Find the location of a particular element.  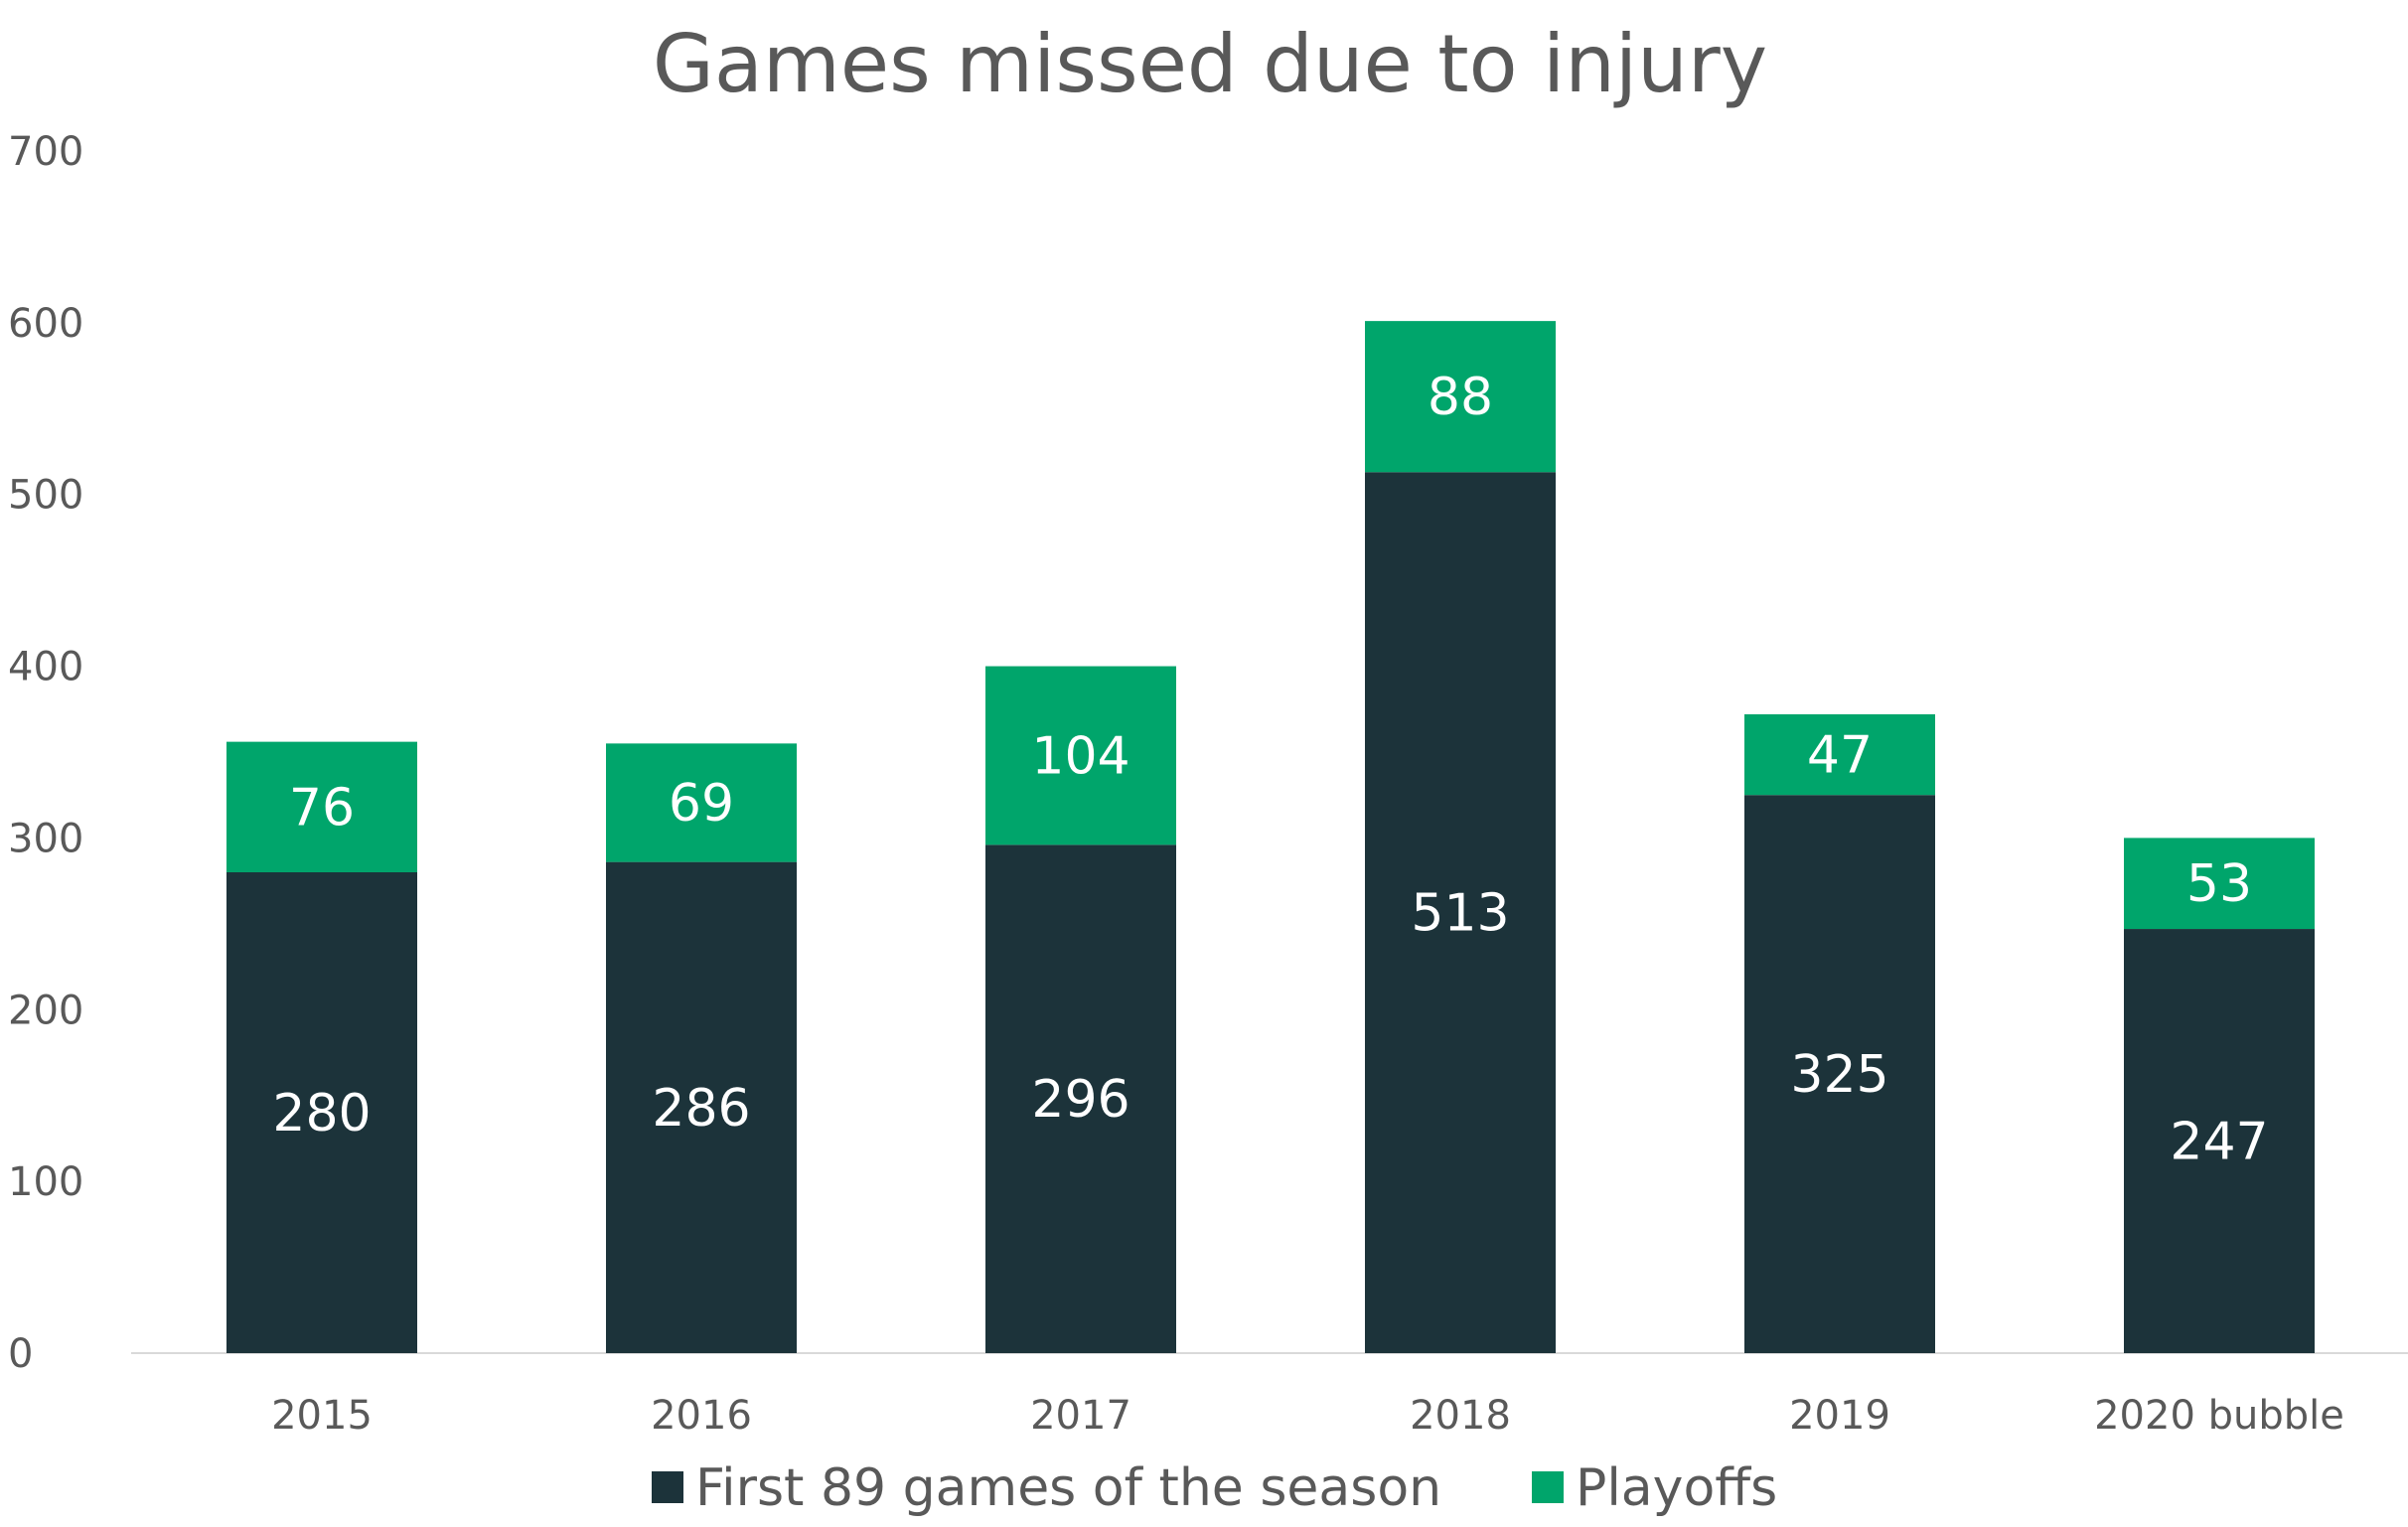

data-label: 47 is located at coordinates (1840, 756).